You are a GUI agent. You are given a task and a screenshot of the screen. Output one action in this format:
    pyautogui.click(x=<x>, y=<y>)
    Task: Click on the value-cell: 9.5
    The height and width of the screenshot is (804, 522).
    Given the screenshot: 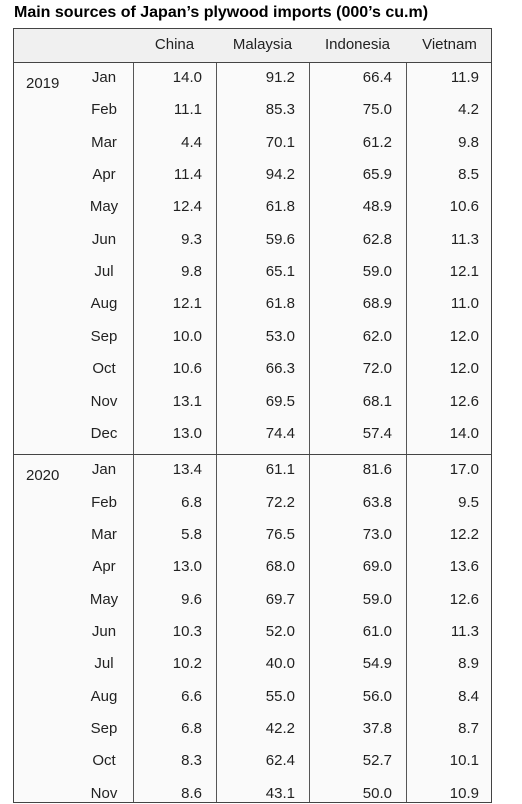 What is the action you would take?
    pyautogui.click(x=468, y=502)
    